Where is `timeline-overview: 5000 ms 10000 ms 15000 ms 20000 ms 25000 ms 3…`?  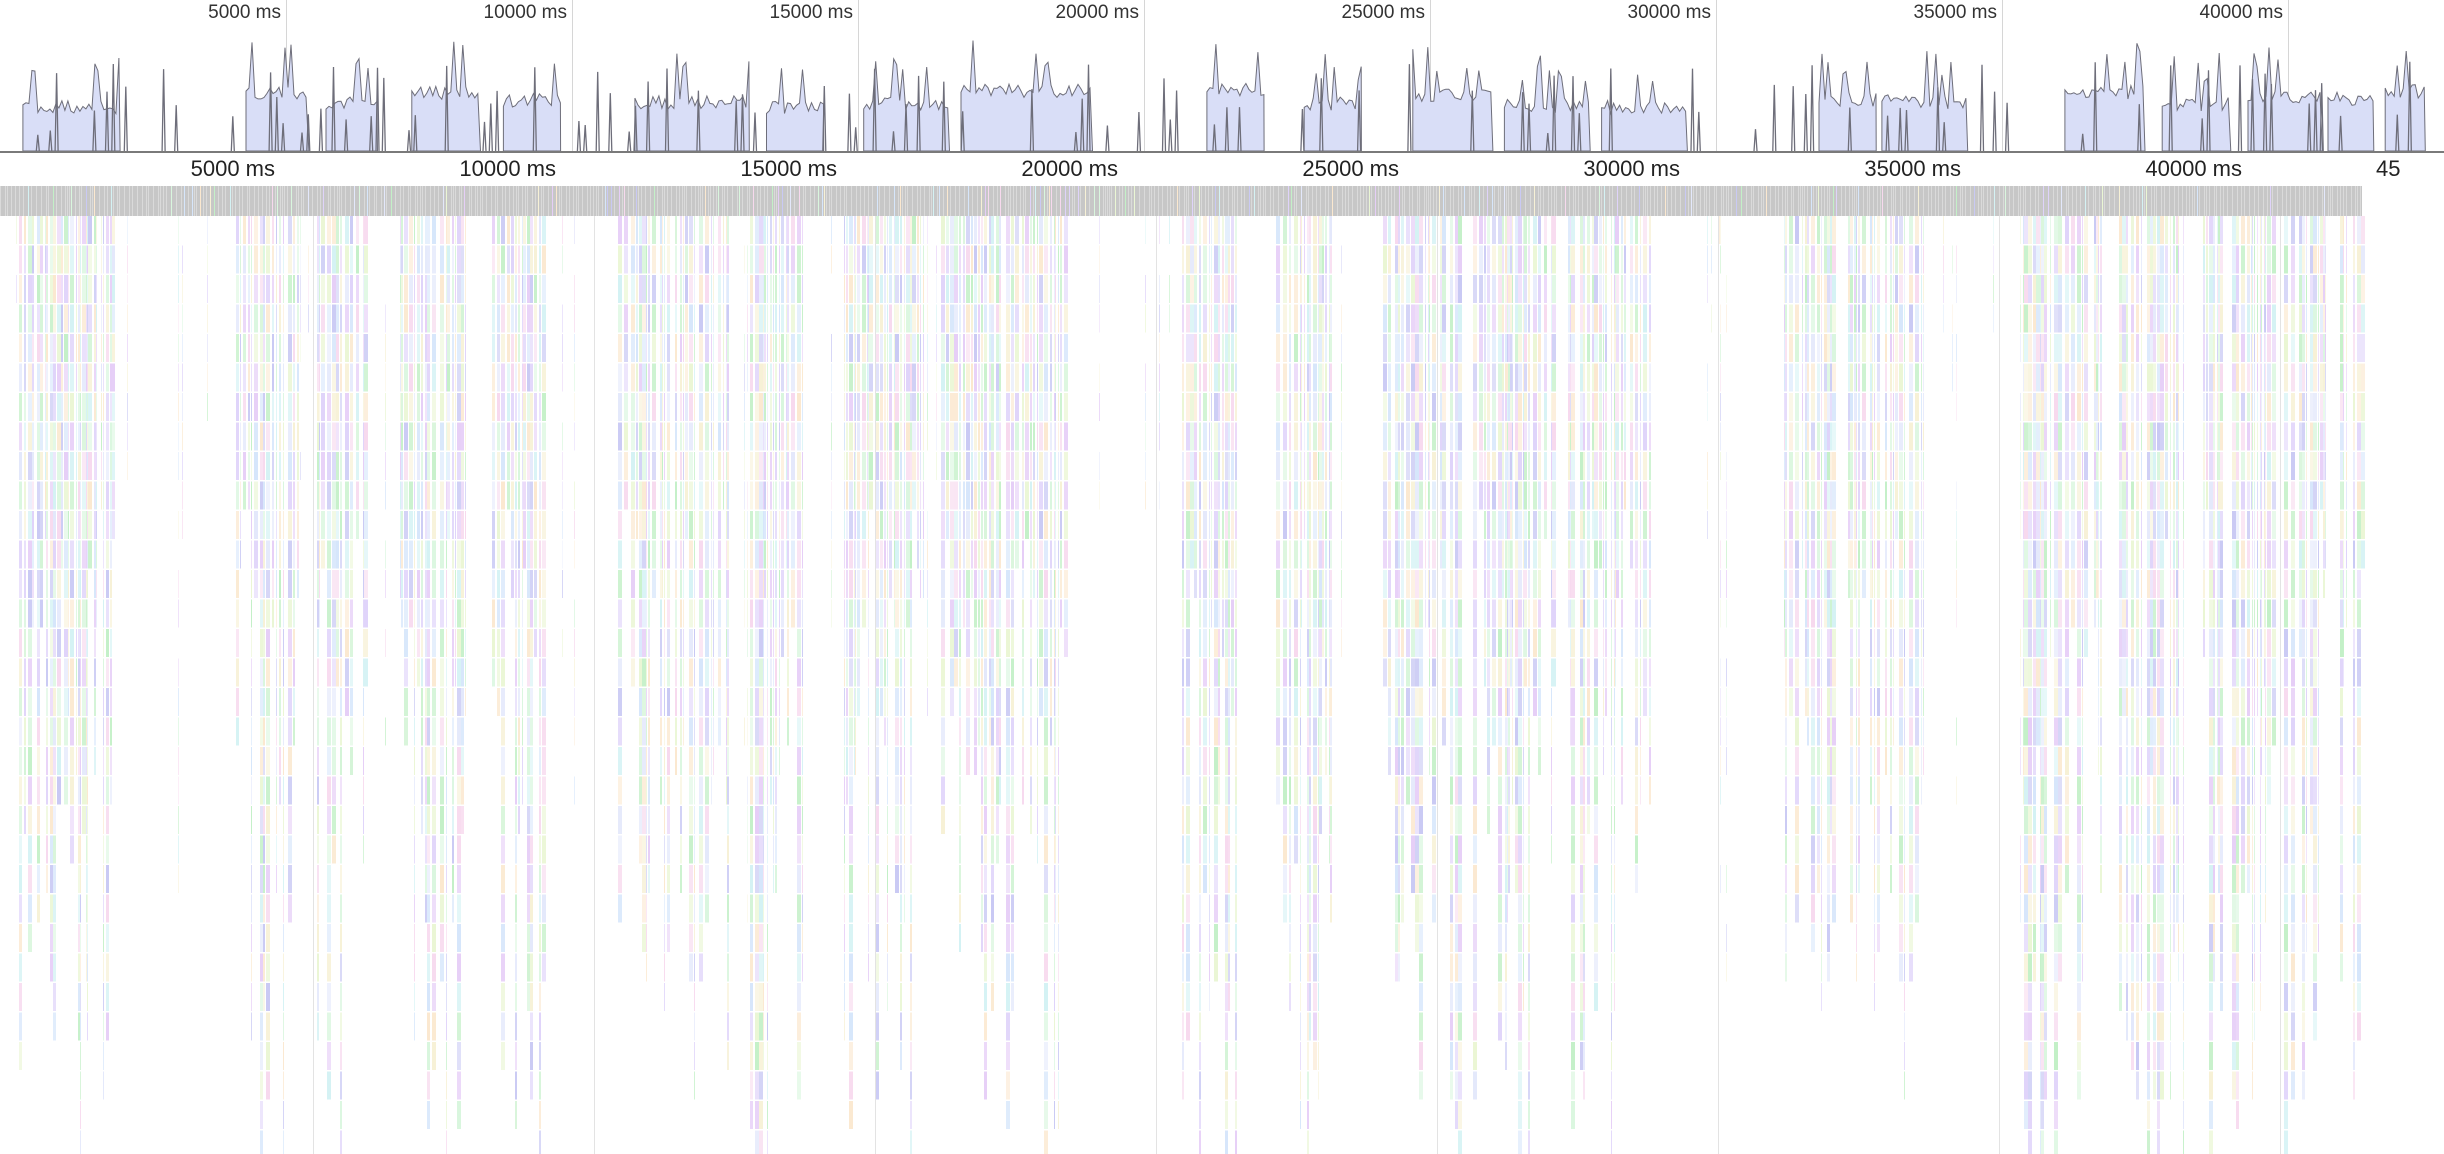
timeline-overview: 5000 ms 10000 ms 15000 ms 20000 ms 25000 ms 3… is located at coordinates (1222, 77).